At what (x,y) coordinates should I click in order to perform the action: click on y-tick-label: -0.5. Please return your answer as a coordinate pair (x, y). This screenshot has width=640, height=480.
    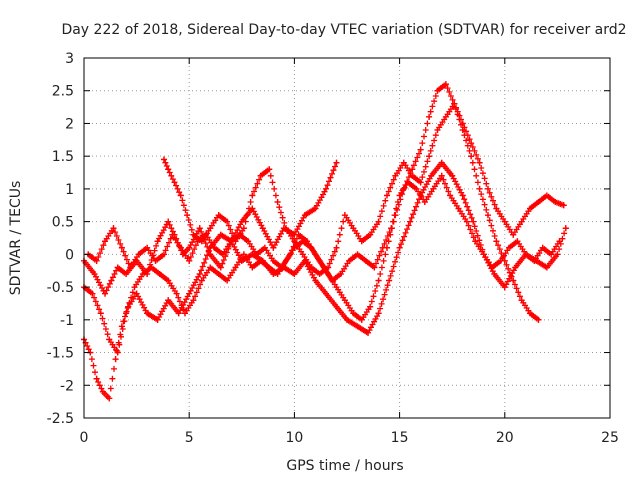
    Looking at the image, I should click on (60, 288).